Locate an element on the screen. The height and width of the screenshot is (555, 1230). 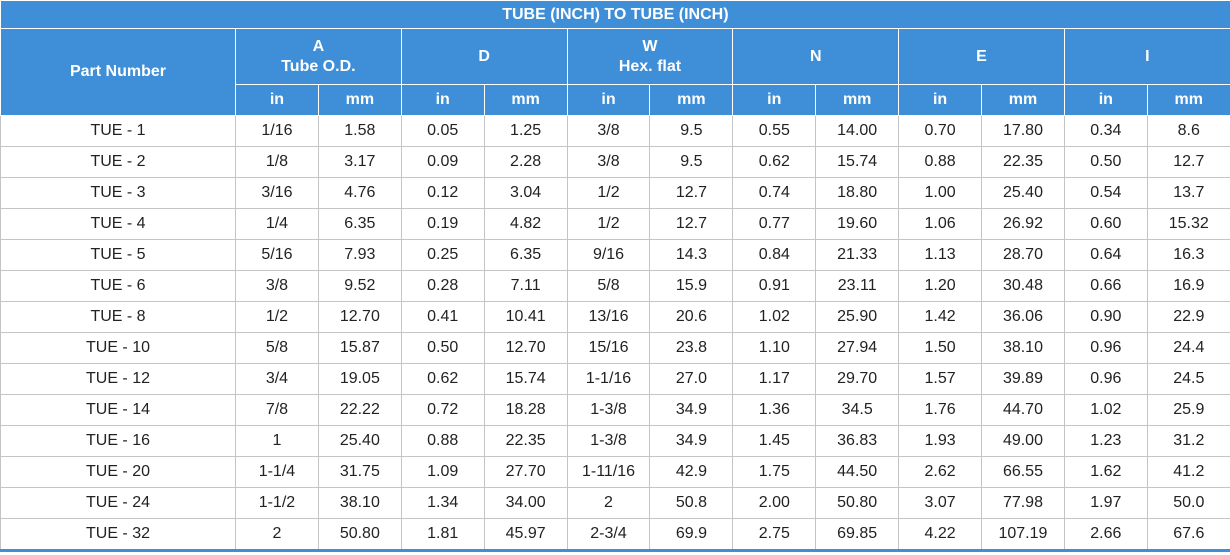
cell: 36.83 is located at coordinates (857, 441).